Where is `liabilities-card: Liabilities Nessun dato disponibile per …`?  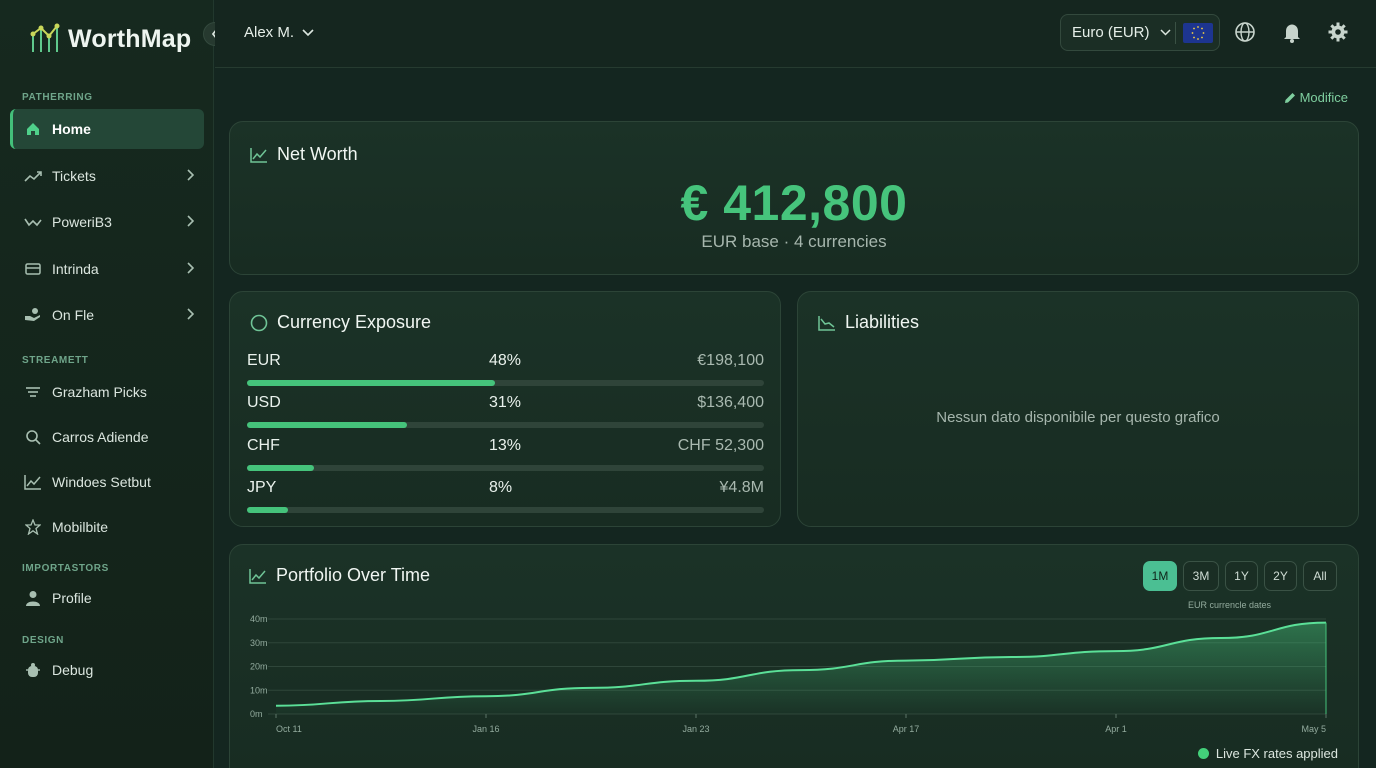 liabilities-card: Liabilities Nessun dato disponibile per … is located at coordinates (1078, 409).